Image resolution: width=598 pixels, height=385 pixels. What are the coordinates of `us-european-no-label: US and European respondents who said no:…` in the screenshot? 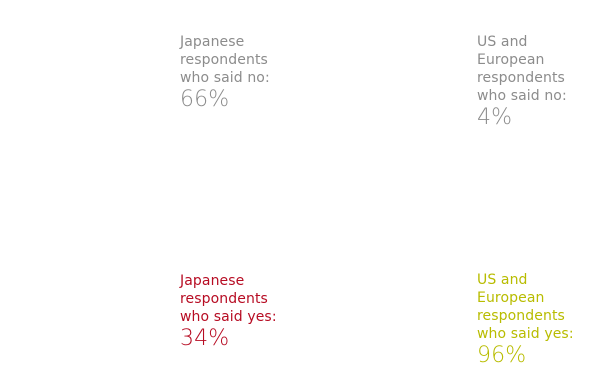 It's located at (522, 81).